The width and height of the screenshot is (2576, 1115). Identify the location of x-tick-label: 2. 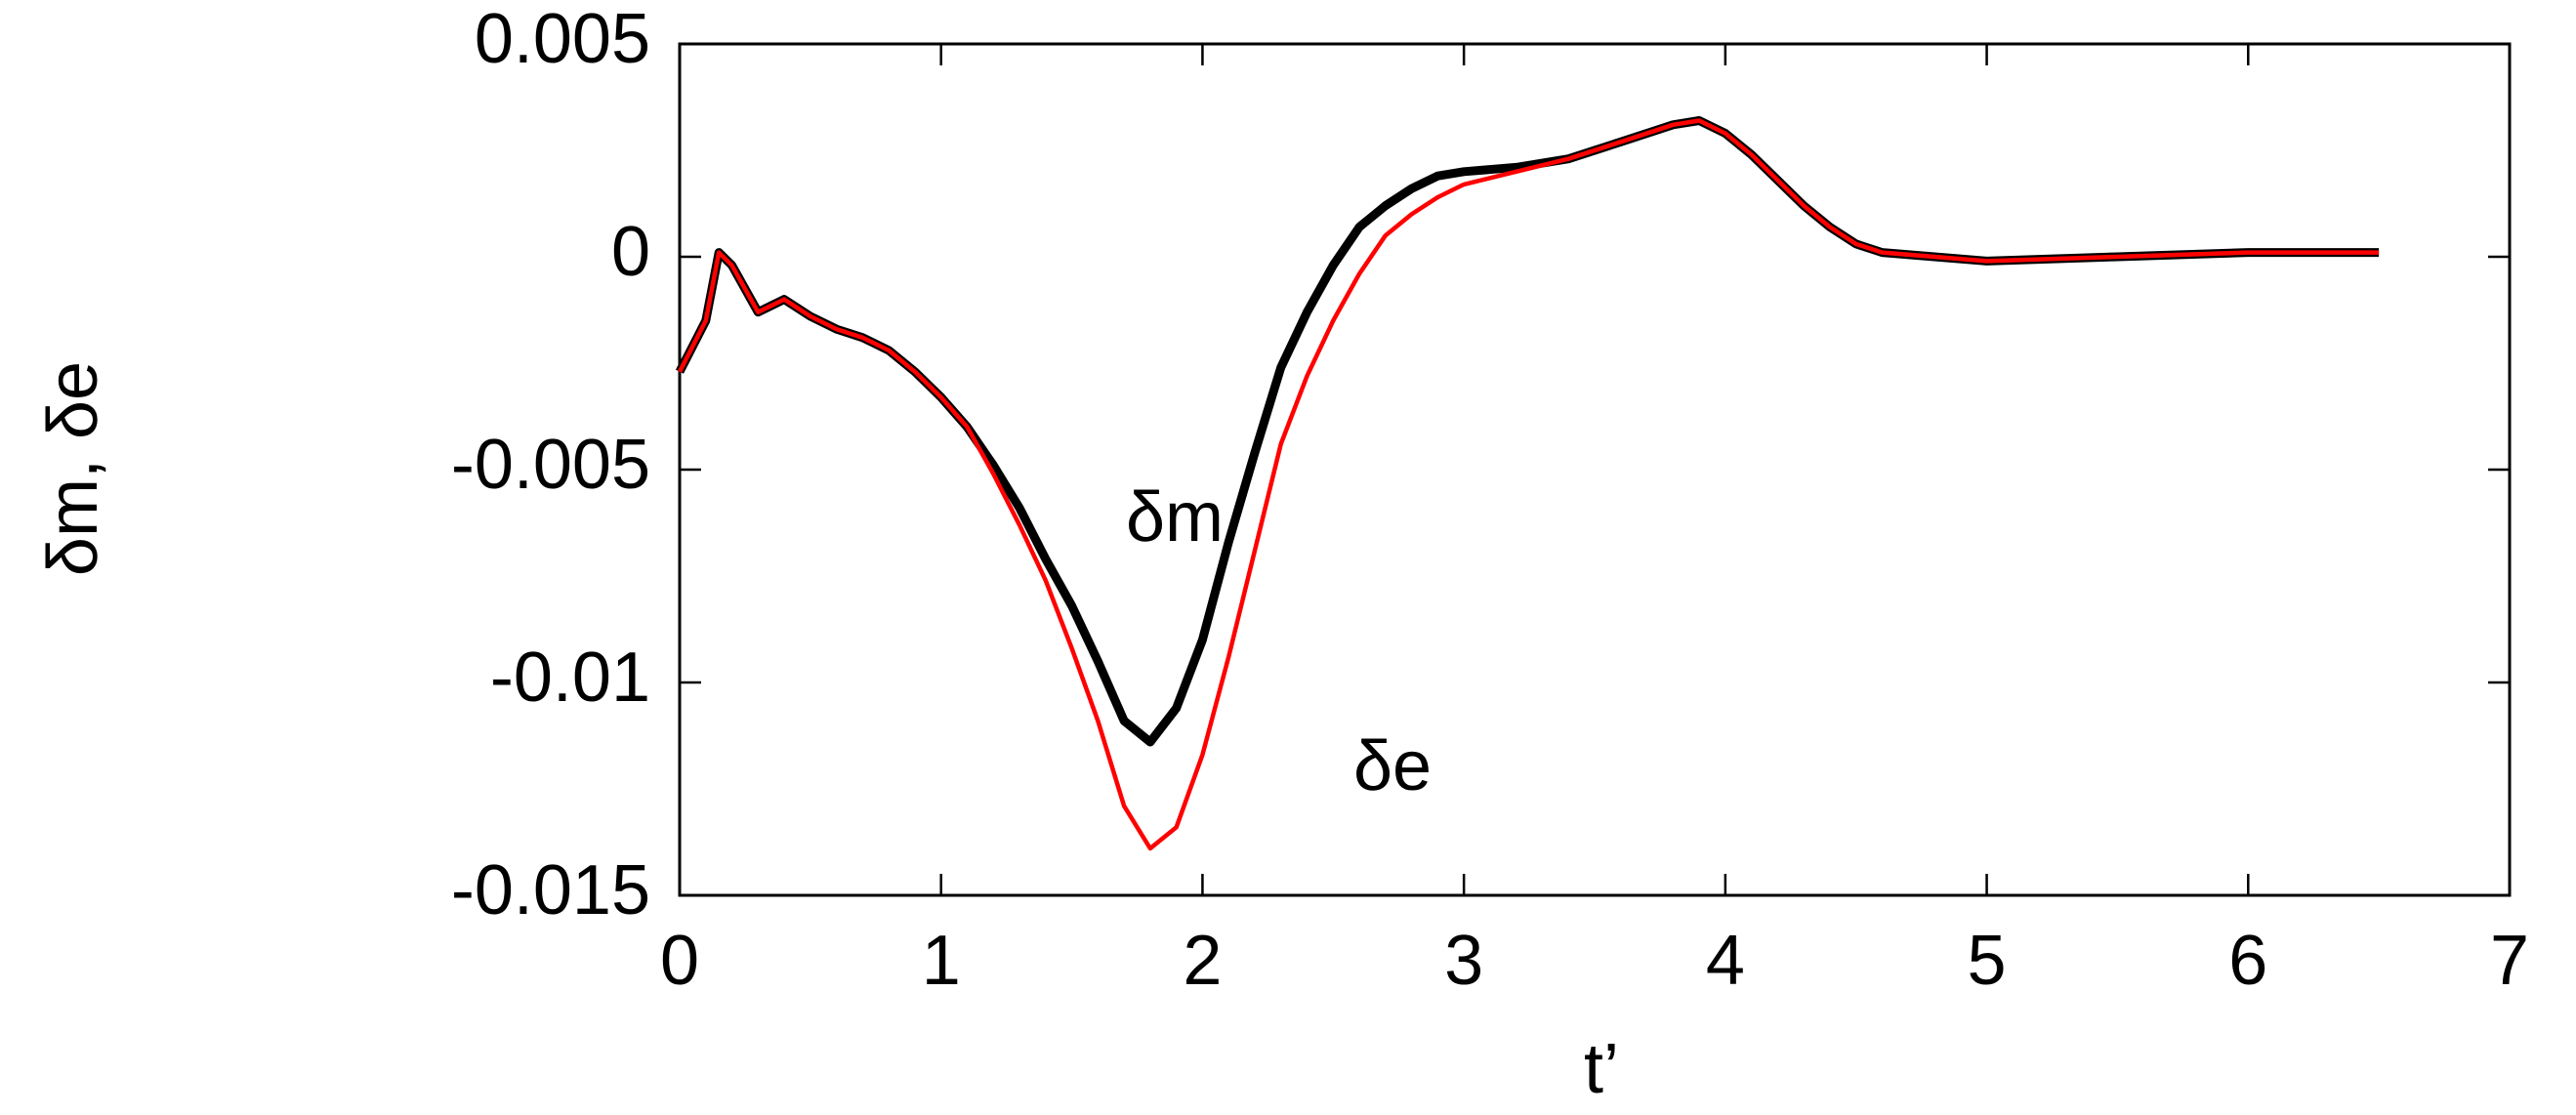
(1203, 961).